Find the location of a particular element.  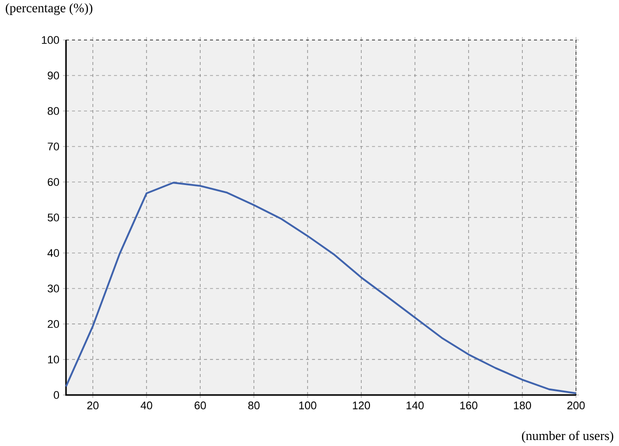

y-tick-label: 60 is located at coordinates (54, 182).